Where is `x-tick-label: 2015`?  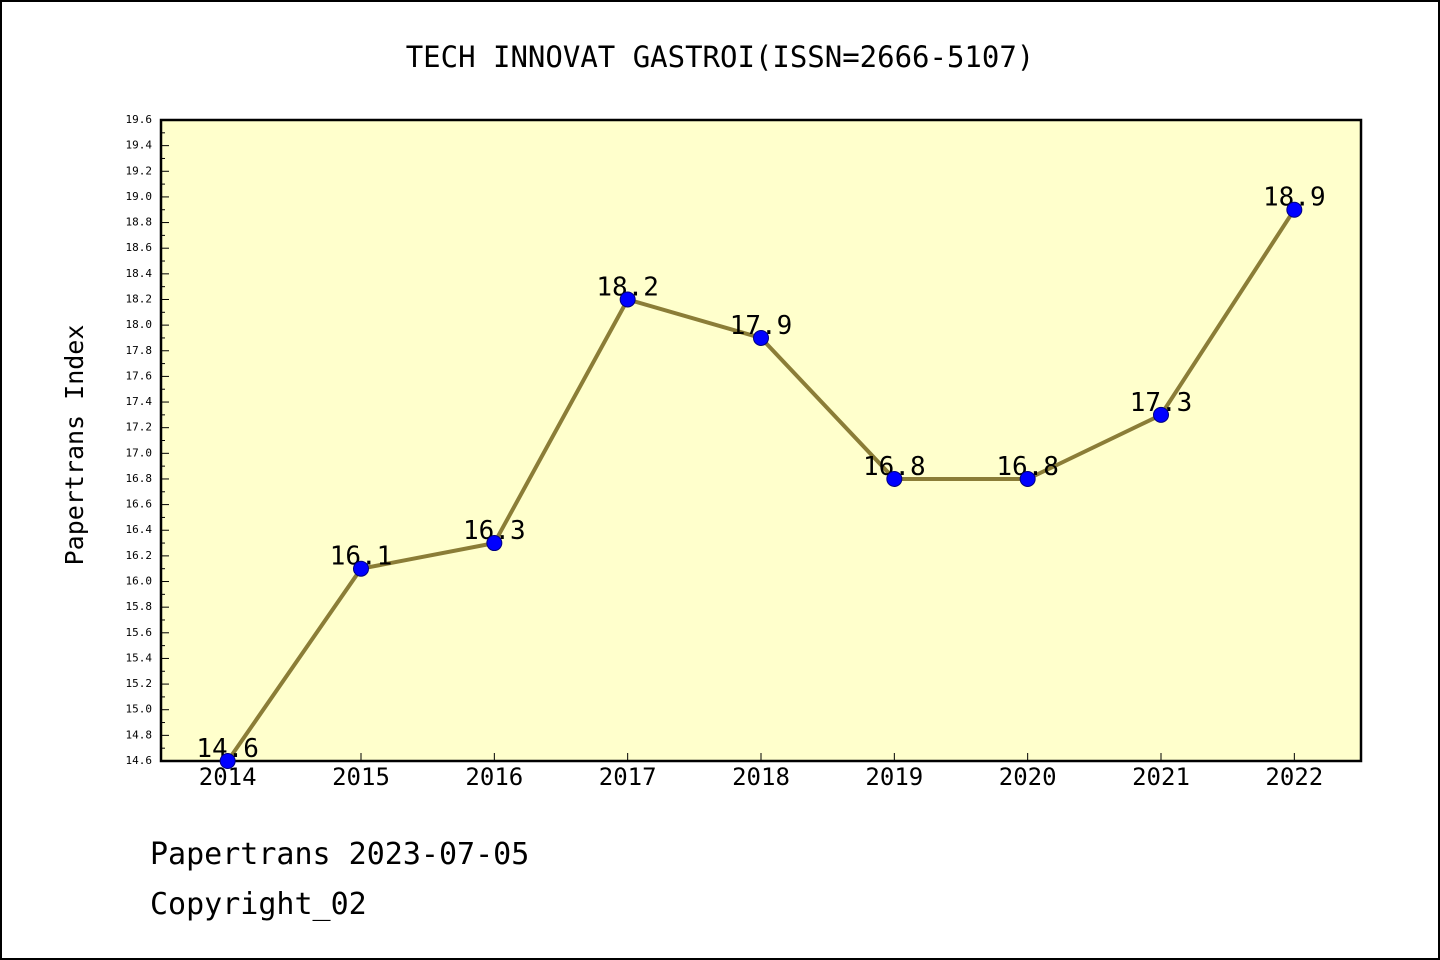
x-tick-label: 2015 is located at coordinates (361, 777).